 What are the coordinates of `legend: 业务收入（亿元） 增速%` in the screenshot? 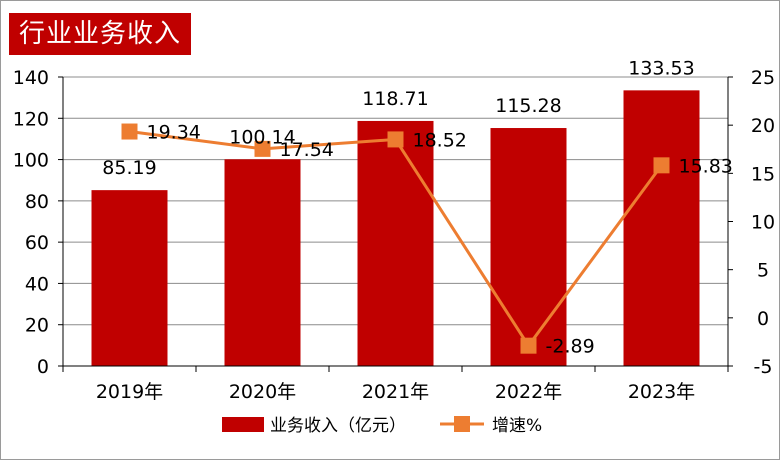 It's located at (382, 426).